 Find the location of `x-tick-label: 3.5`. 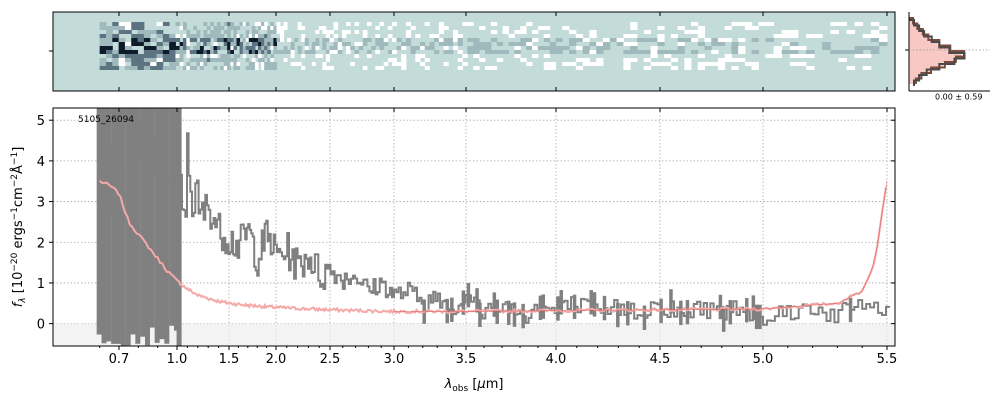

x-tick-label: 3.5 is located at coordinates (466, 359).